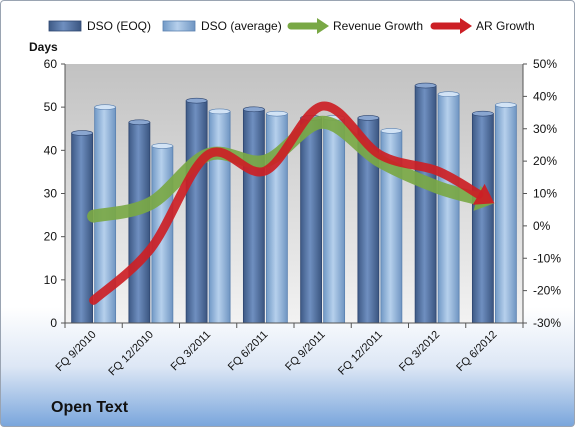  Describe the element at coordinates (51, 194) in the screenshot. I see `y-tick-label: 30` at that location.